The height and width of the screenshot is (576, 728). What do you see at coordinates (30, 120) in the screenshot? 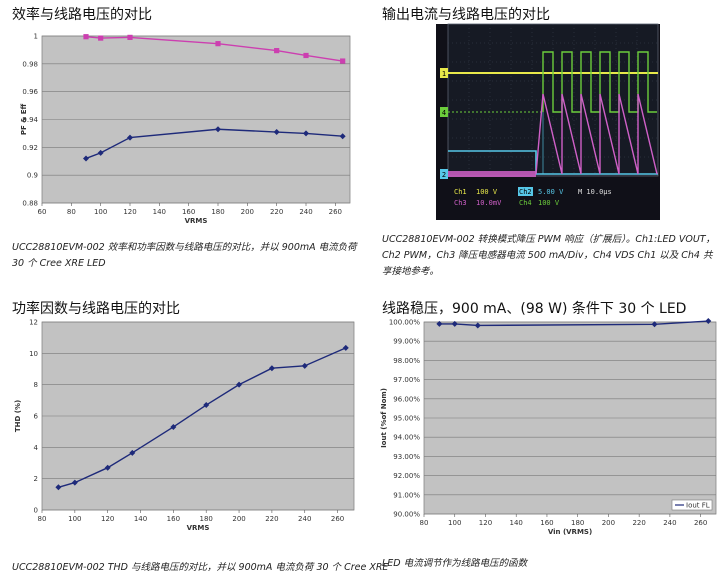
I see `y-tick-label: 0.94` at bounding box center [30, 120].